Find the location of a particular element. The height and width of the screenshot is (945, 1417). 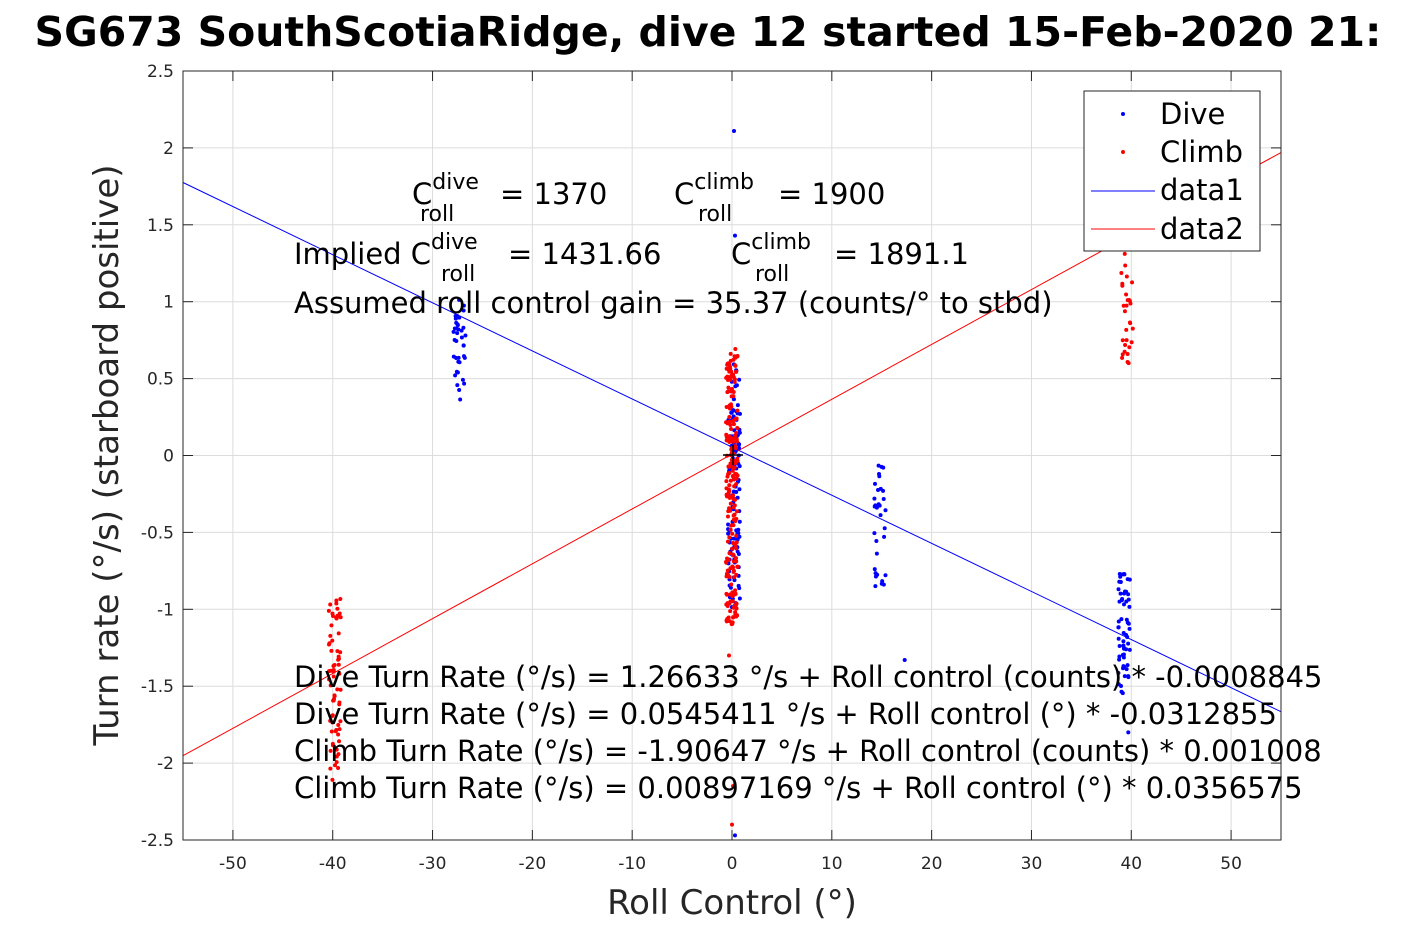

y-tick-label: -0.5 is located at coordinates (157, 533).